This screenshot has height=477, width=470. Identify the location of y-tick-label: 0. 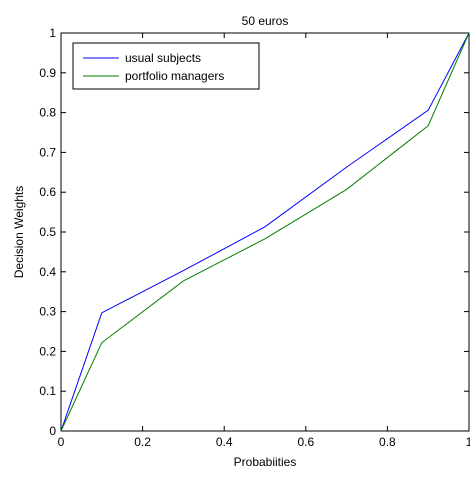
(52, 431).